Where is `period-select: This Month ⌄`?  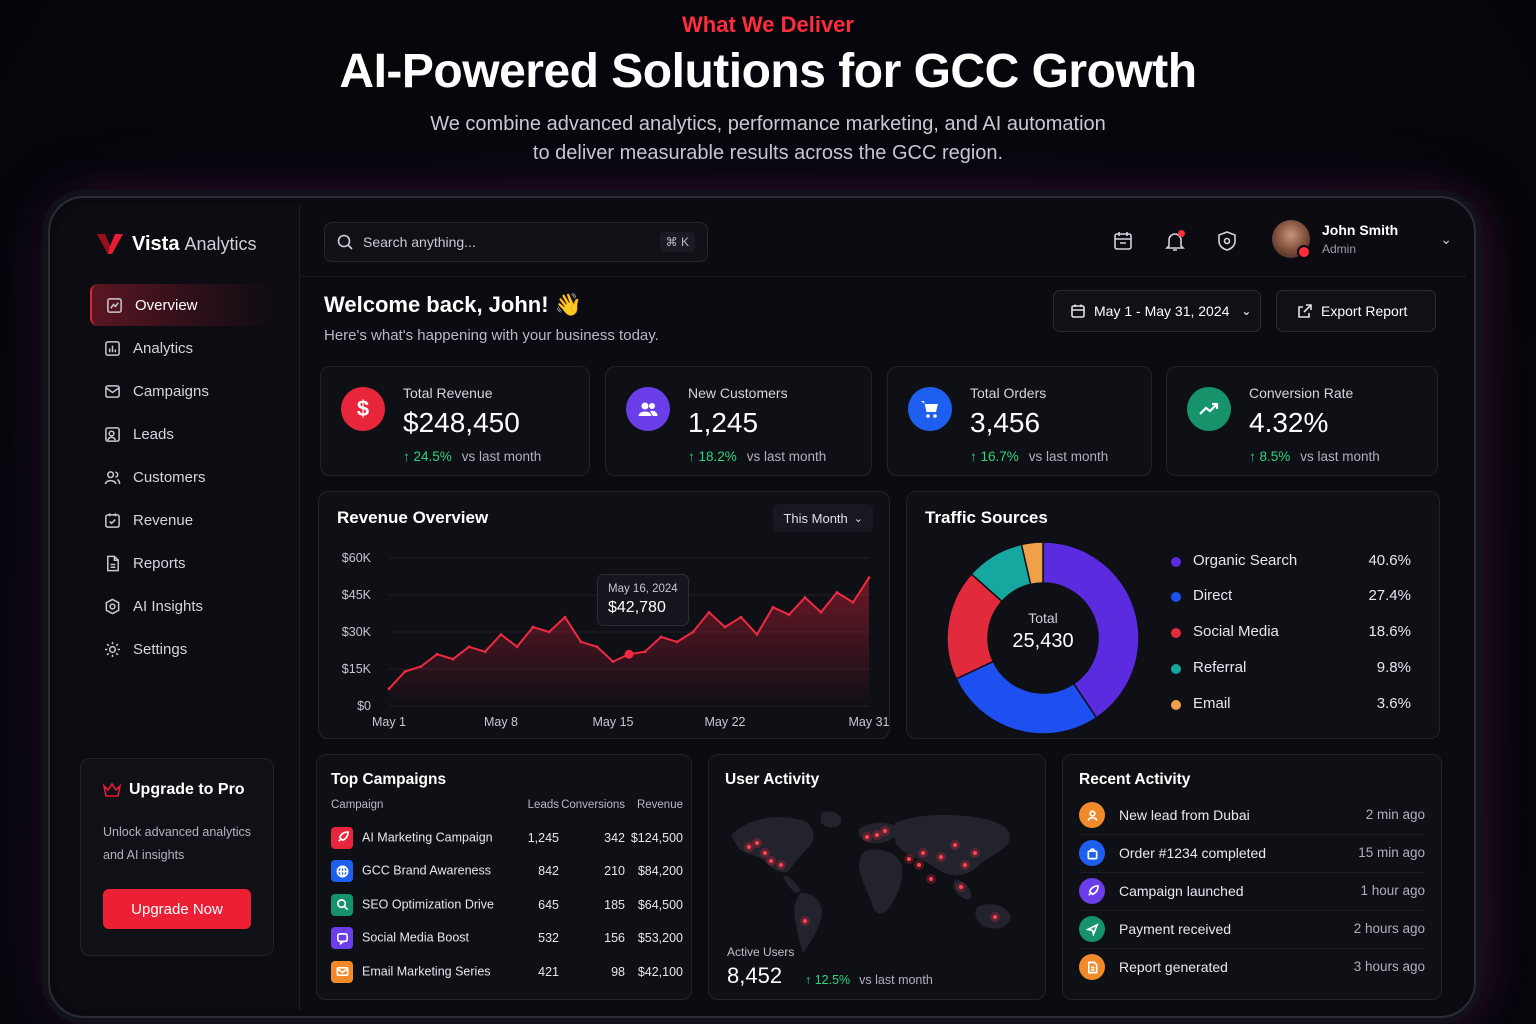 period-select: This Month ⌄ is located at coordinates (823, 518).